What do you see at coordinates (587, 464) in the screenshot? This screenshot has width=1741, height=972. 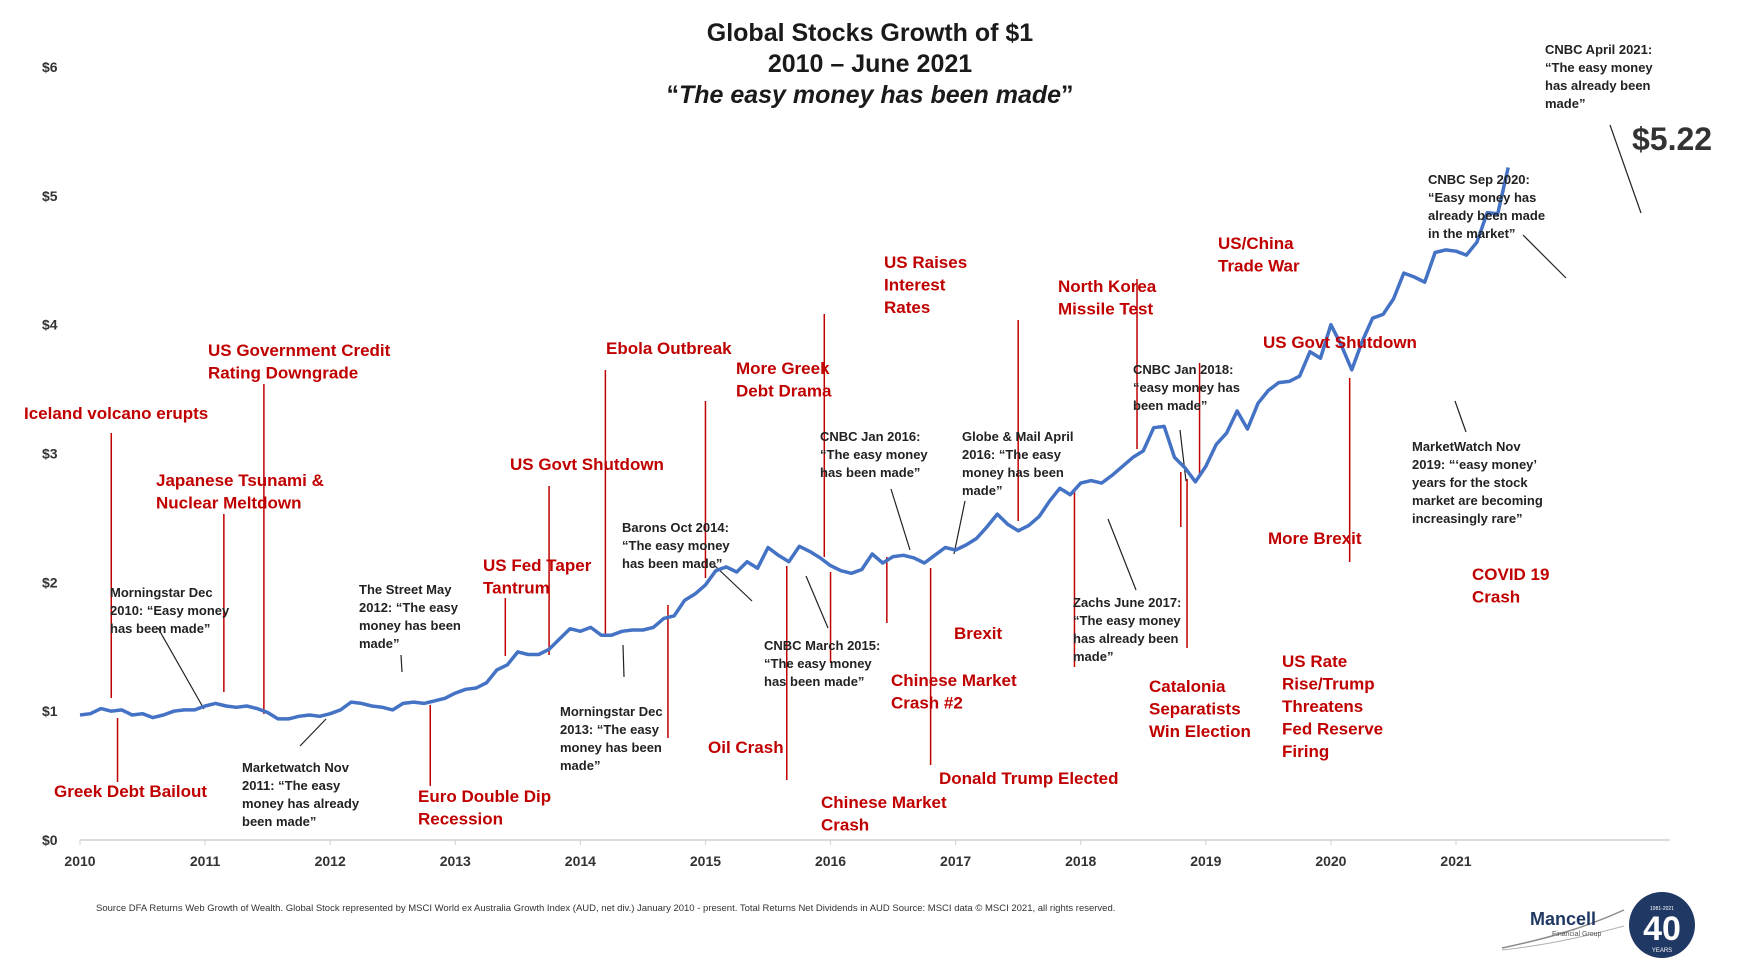 I see `red-annotation: US Govt Shutdown` at bounding box center [587, 464].